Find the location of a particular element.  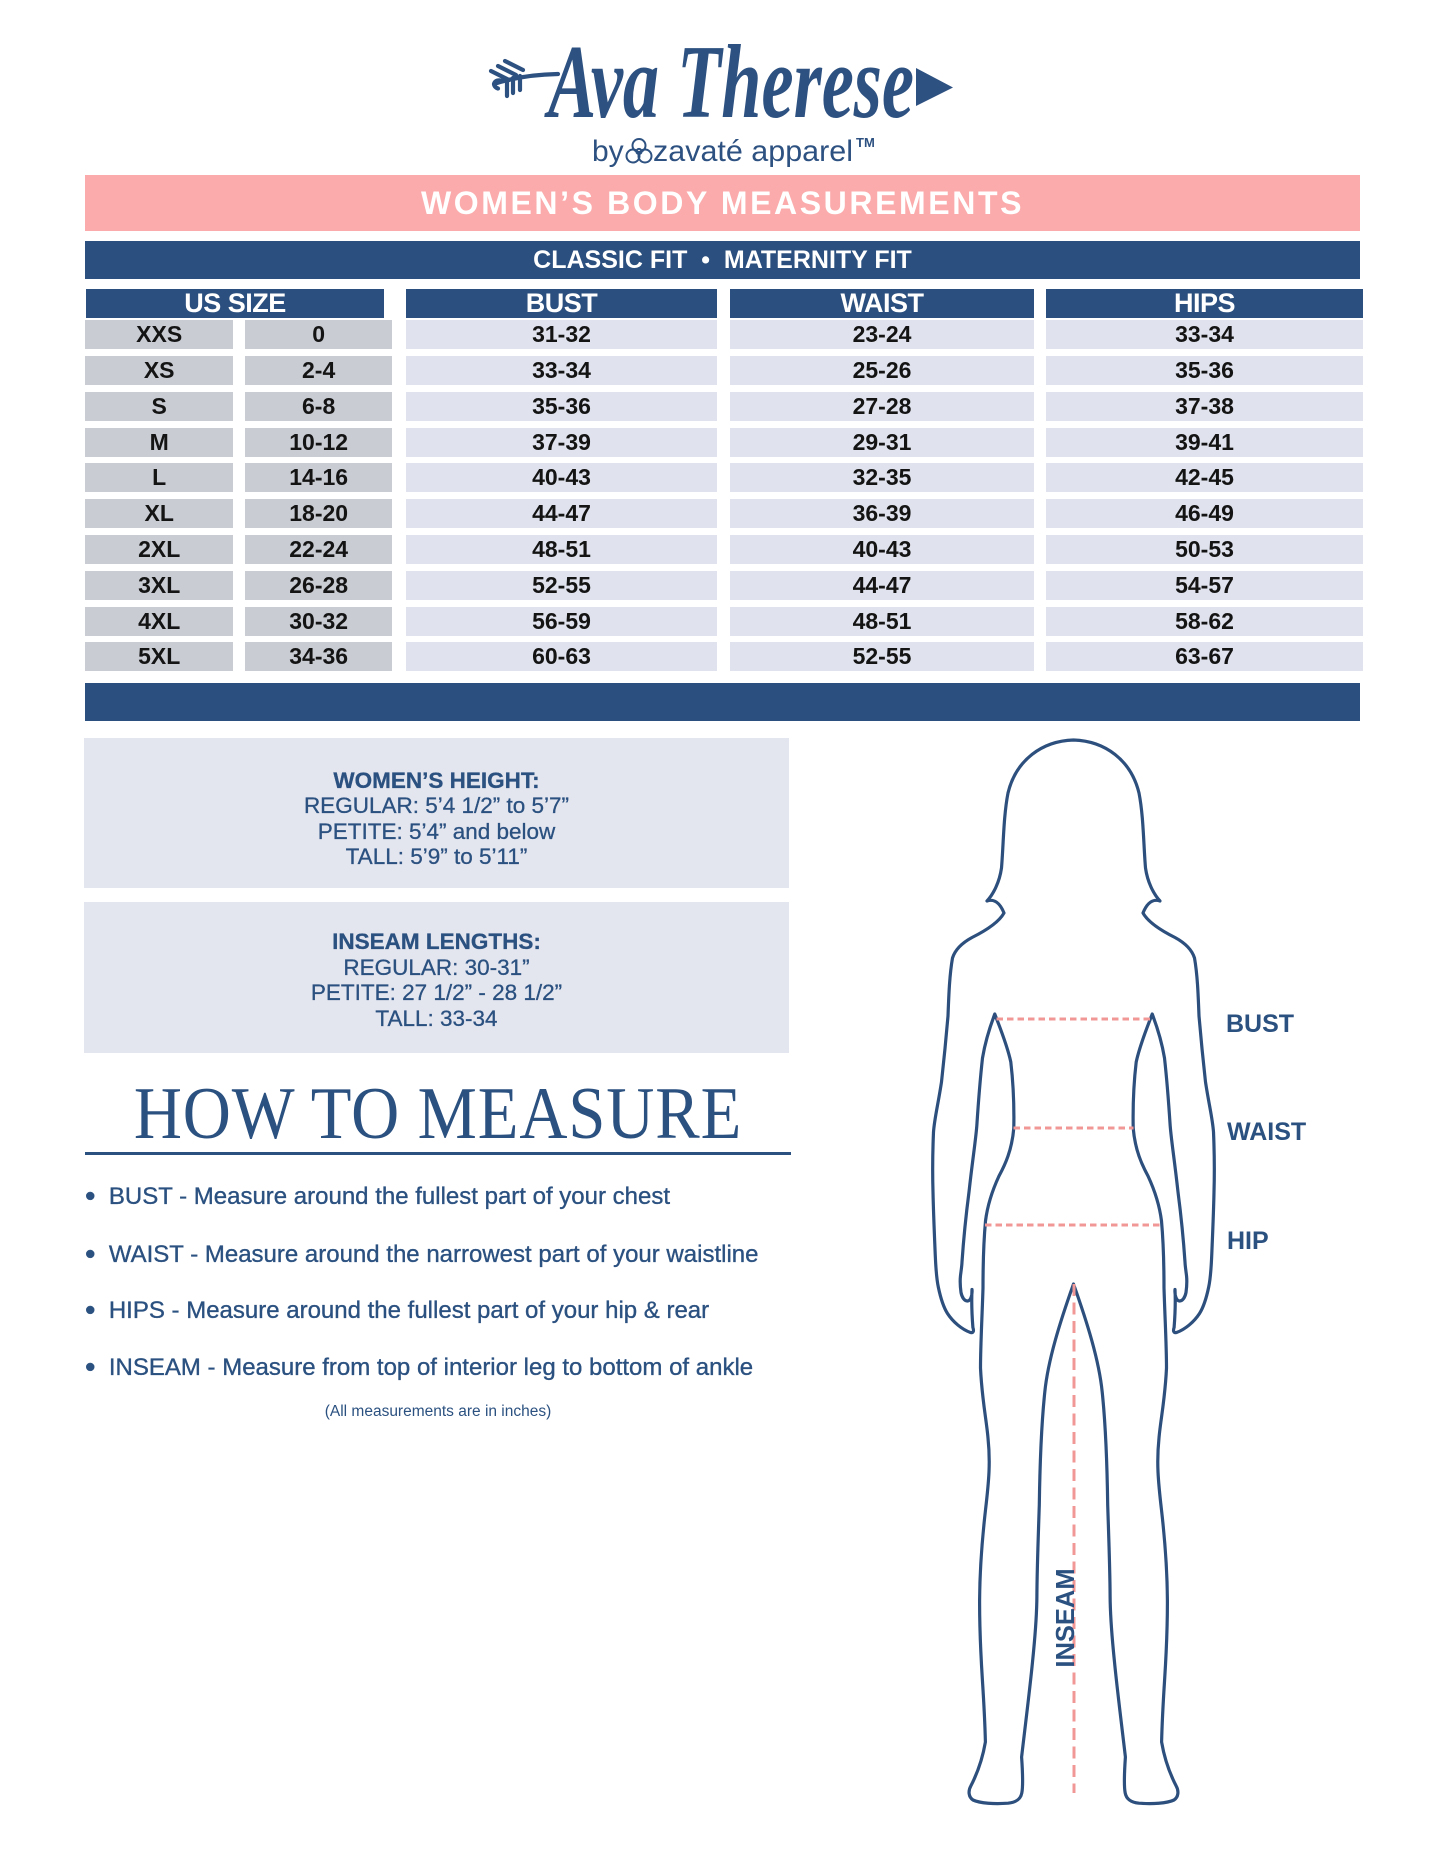

svg-text: Ava Therese is located at coordinates (729, 82).